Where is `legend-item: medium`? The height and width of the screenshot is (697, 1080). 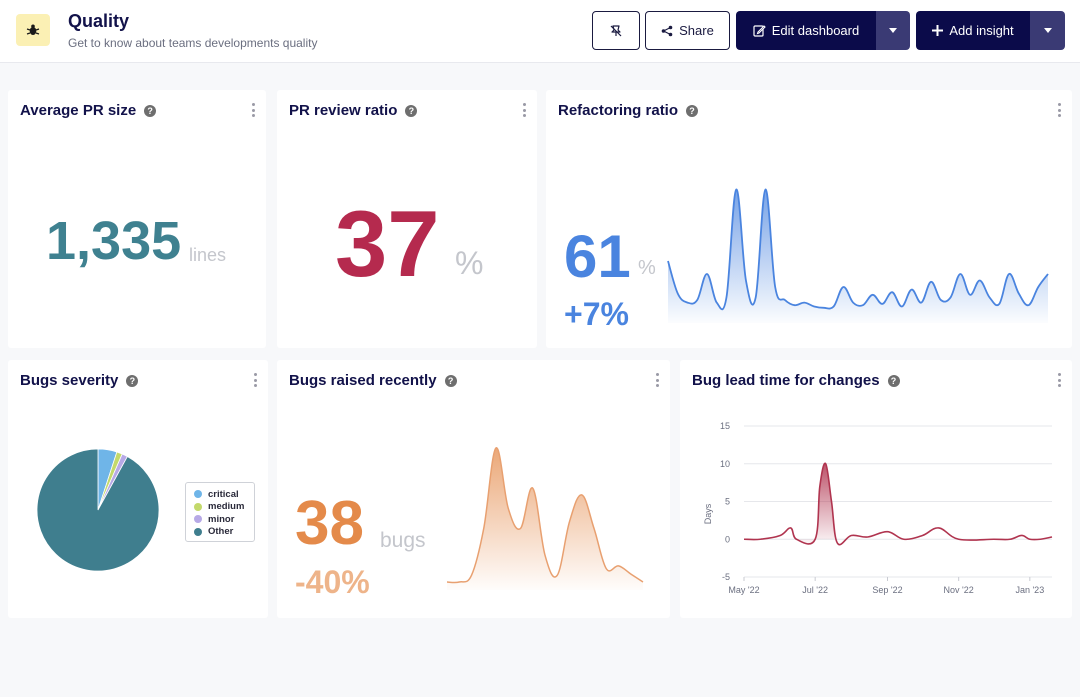 legend-item: medium is located at coordinates (224, 507).